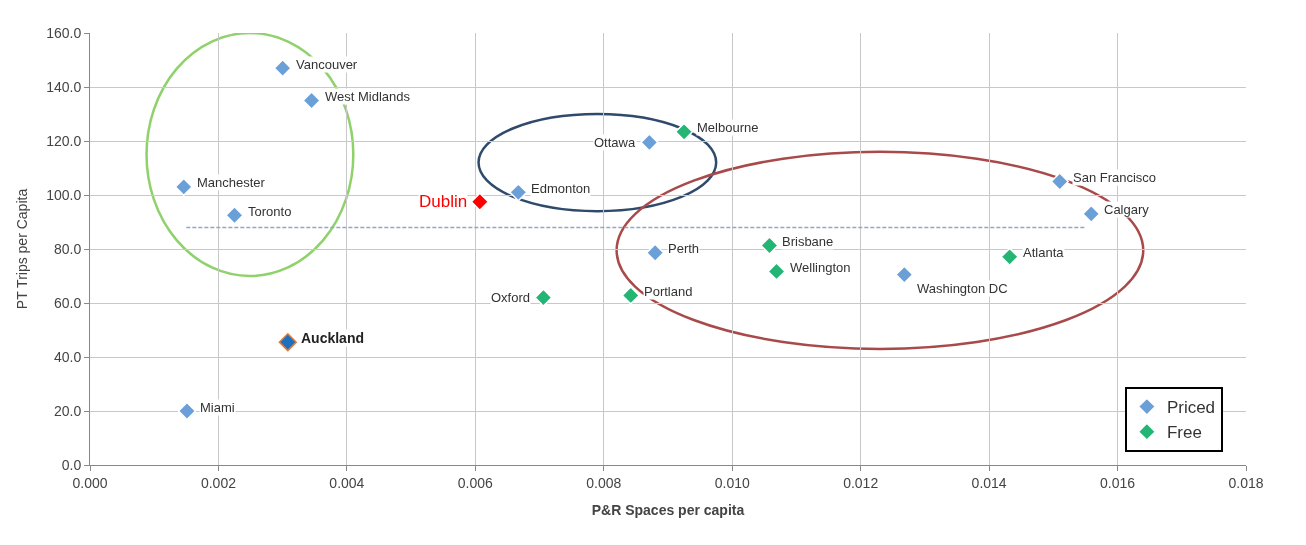 The width and height of the screenshot is (1306, 545). What do you see at coordinates (64, 140) in the screenshot?
I see `y-tick-label: 120.0` at bounding box center [64, 140].